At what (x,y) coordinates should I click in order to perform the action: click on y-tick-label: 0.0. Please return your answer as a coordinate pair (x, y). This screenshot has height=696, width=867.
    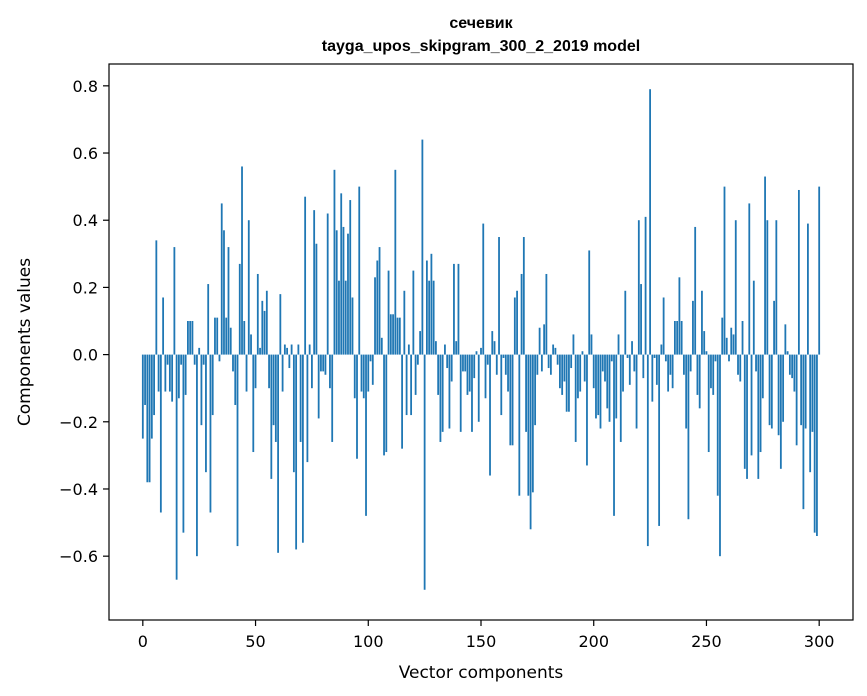
    Looking at the image, I should click on (85, 355).